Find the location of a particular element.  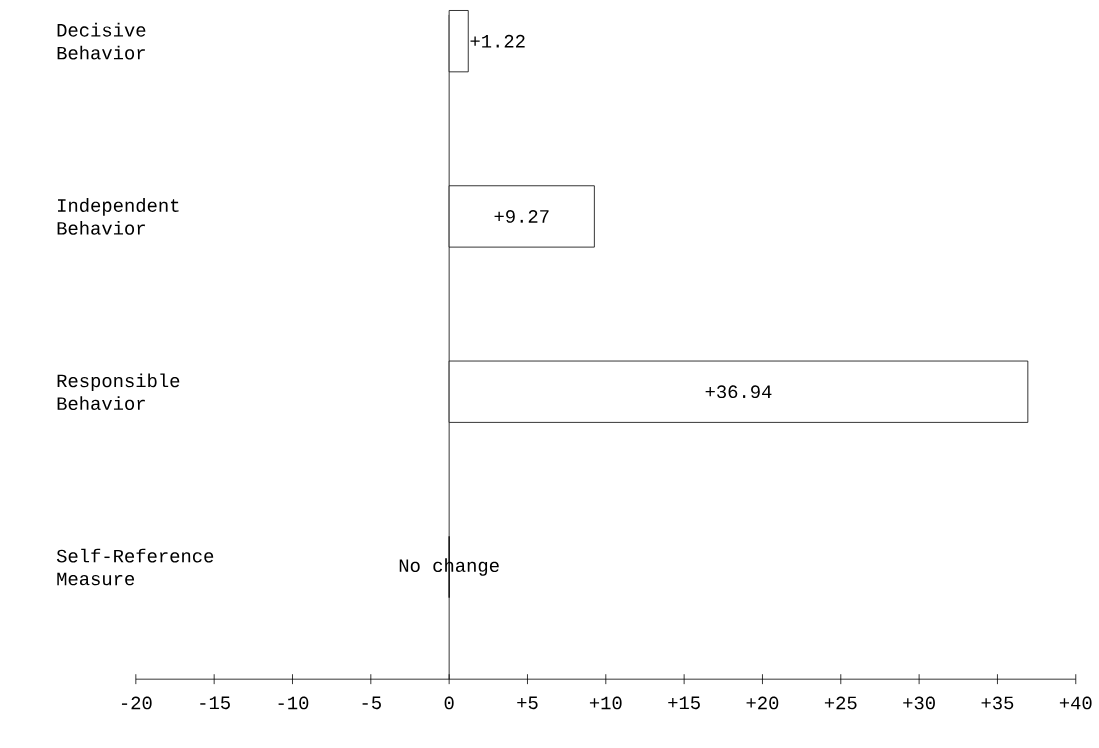

x-tick-label: -10 is located at coordinates (293, 703).